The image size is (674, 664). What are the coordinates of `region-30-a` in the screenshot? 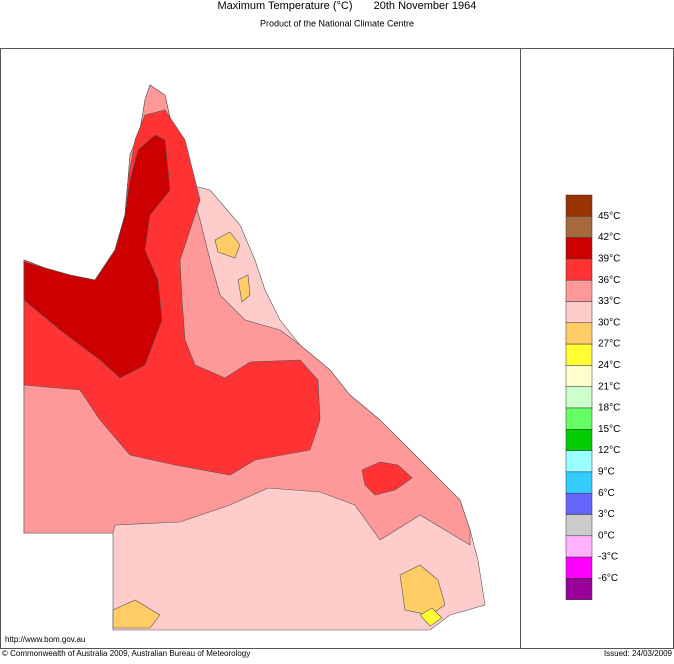 It's located at (227, 245).